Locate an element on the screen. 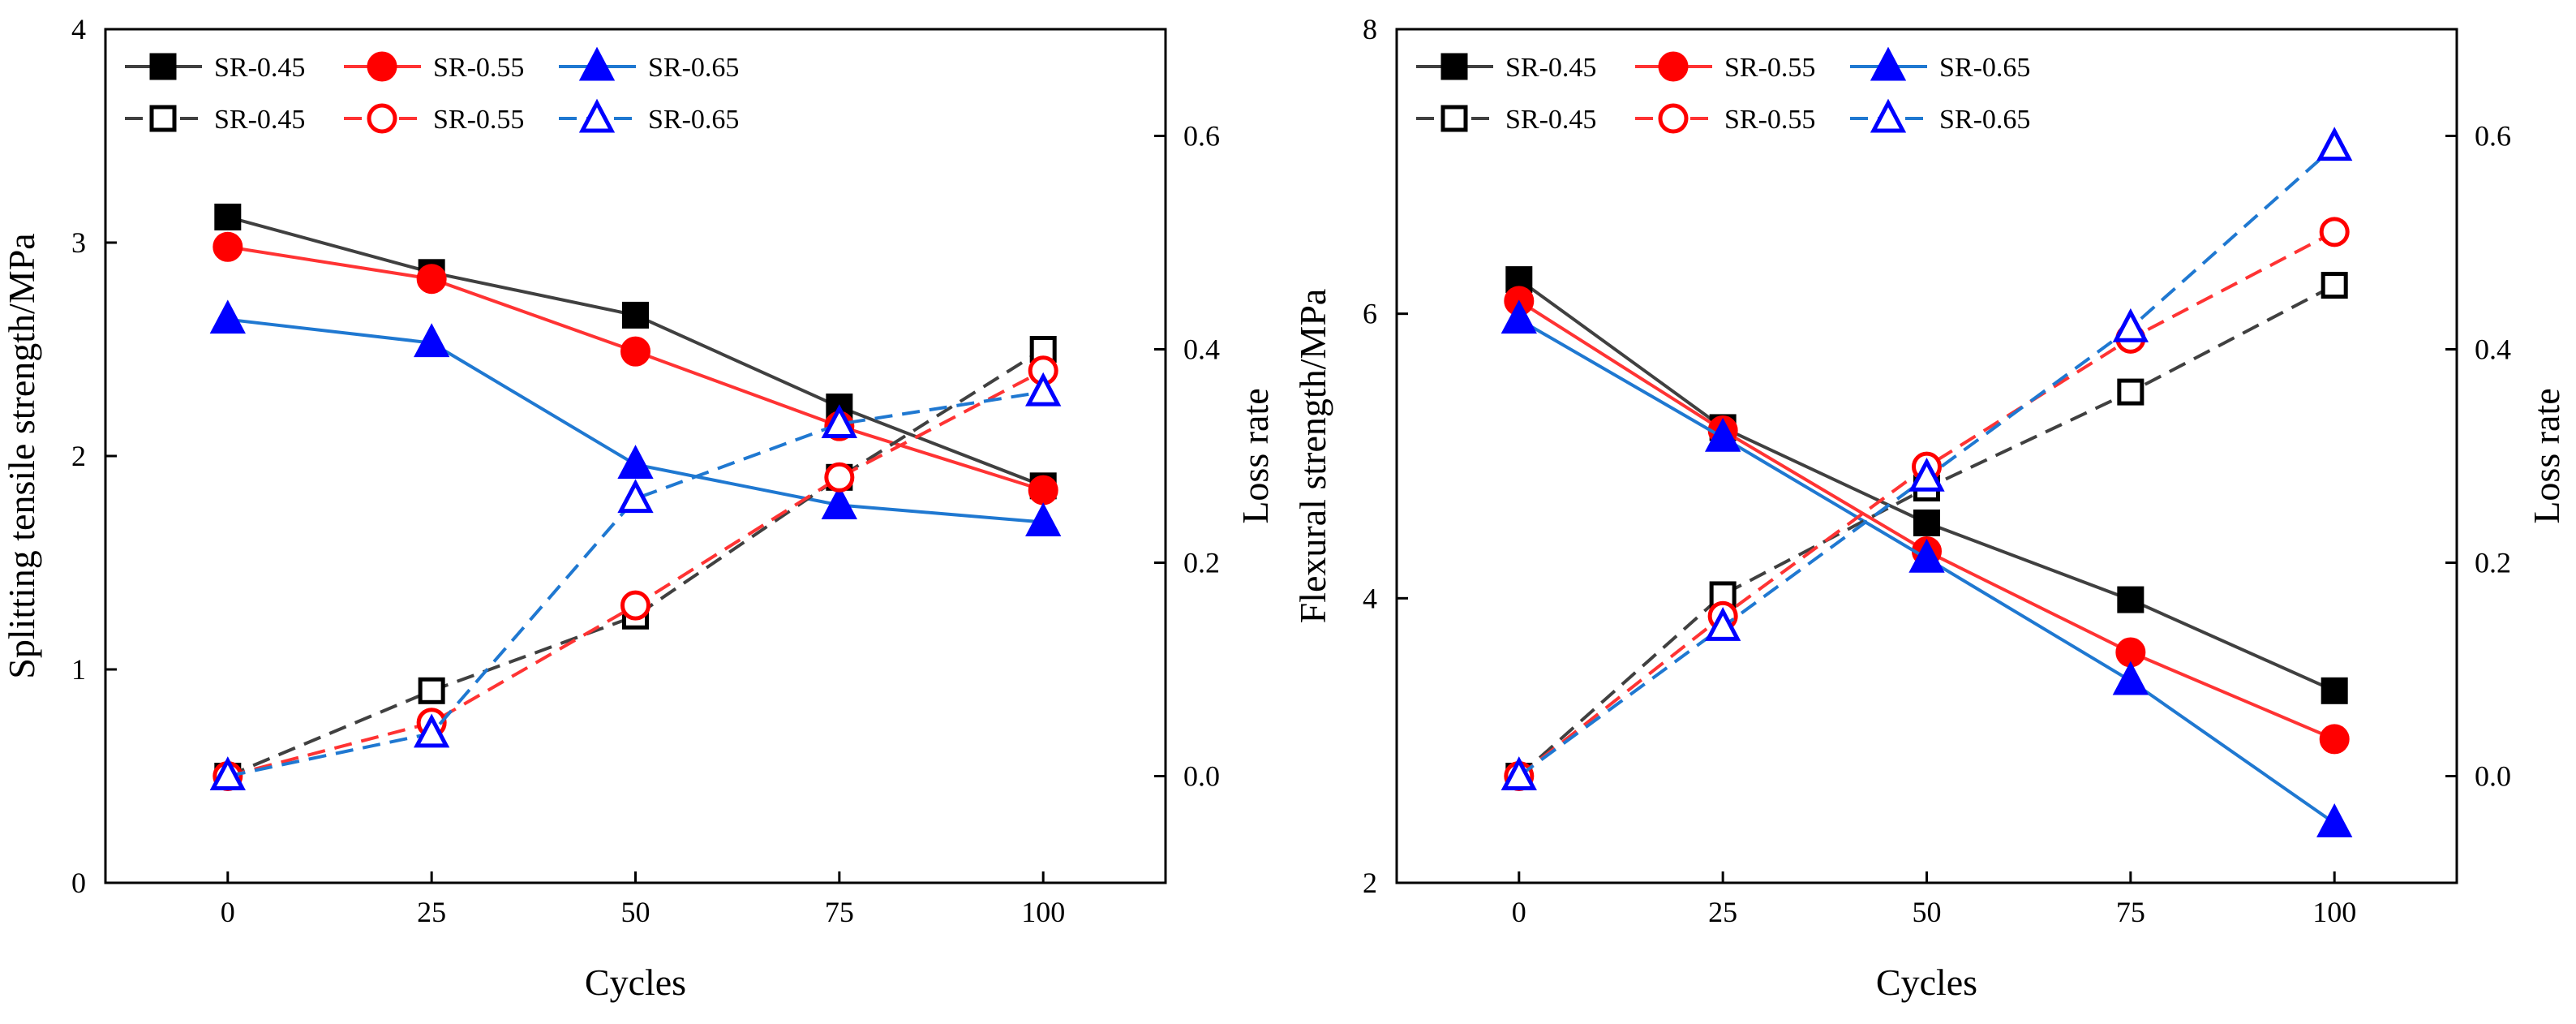  y-left-tick-label: 4 is located at coordinates (1370, 598).